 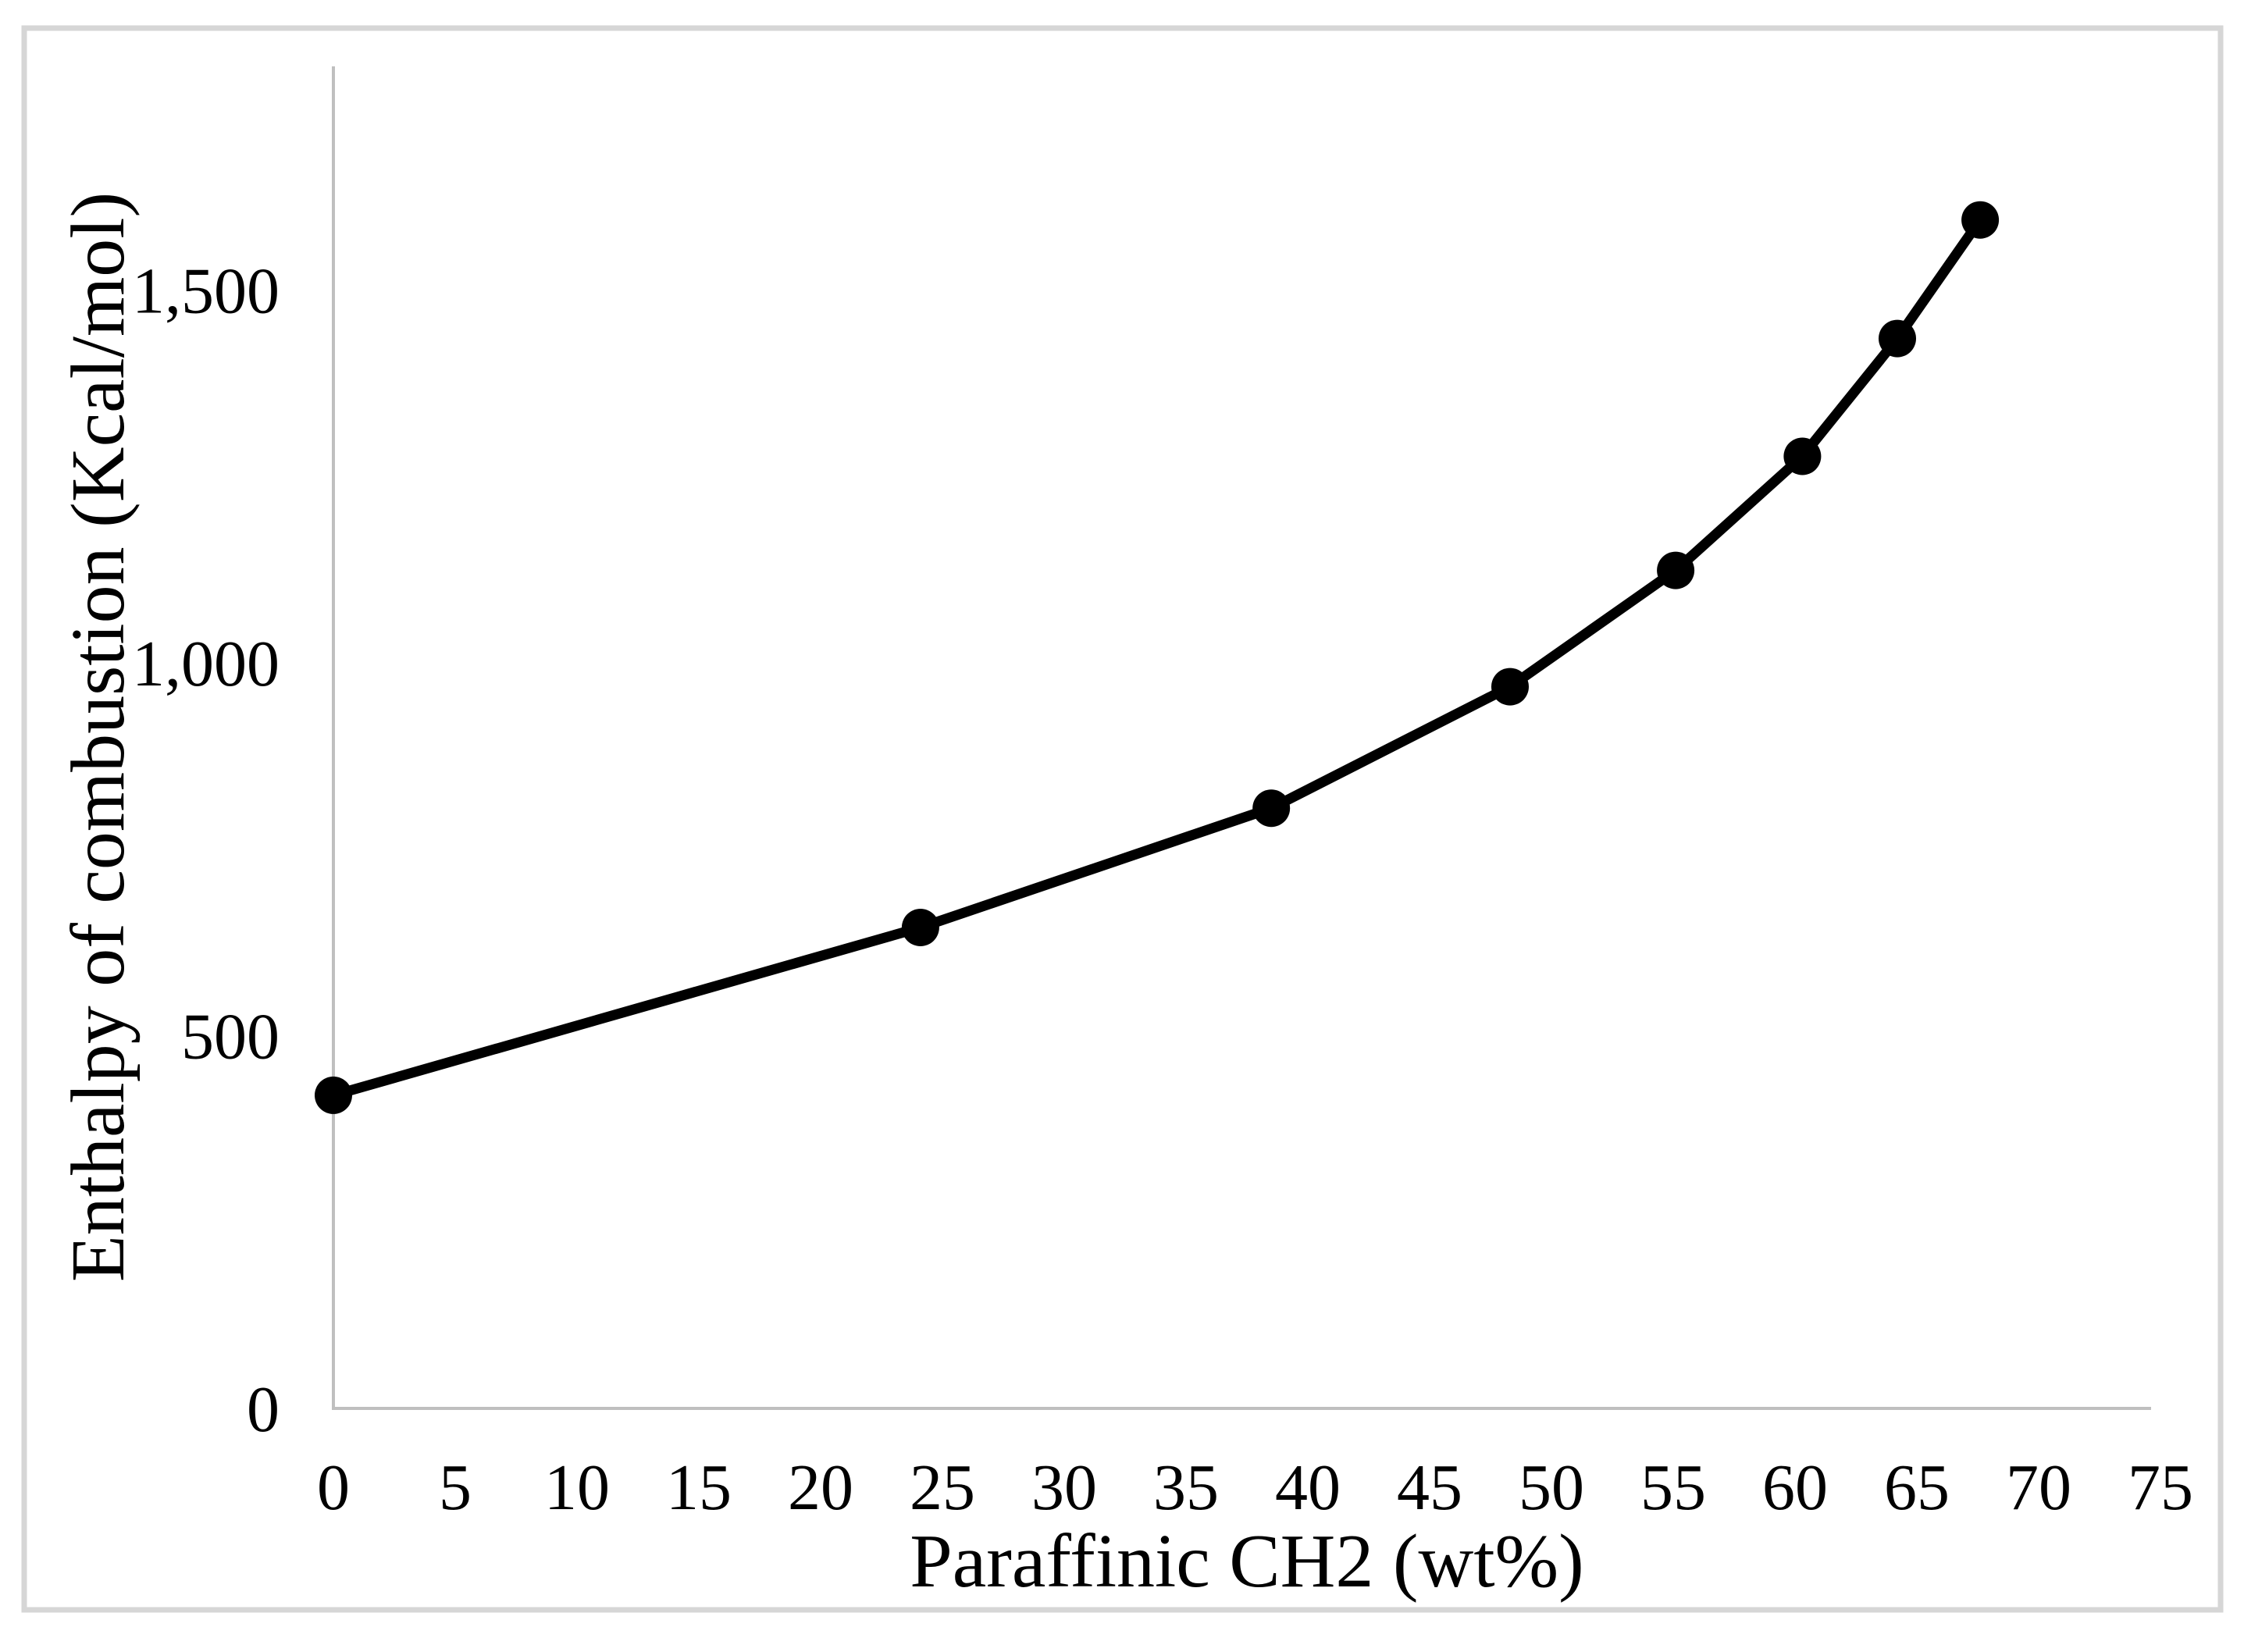 What do you see at coordinates (1917, 1487) in the screenshot?
I see `x-tick-label: 65` at bounding box center [1917, 1487].